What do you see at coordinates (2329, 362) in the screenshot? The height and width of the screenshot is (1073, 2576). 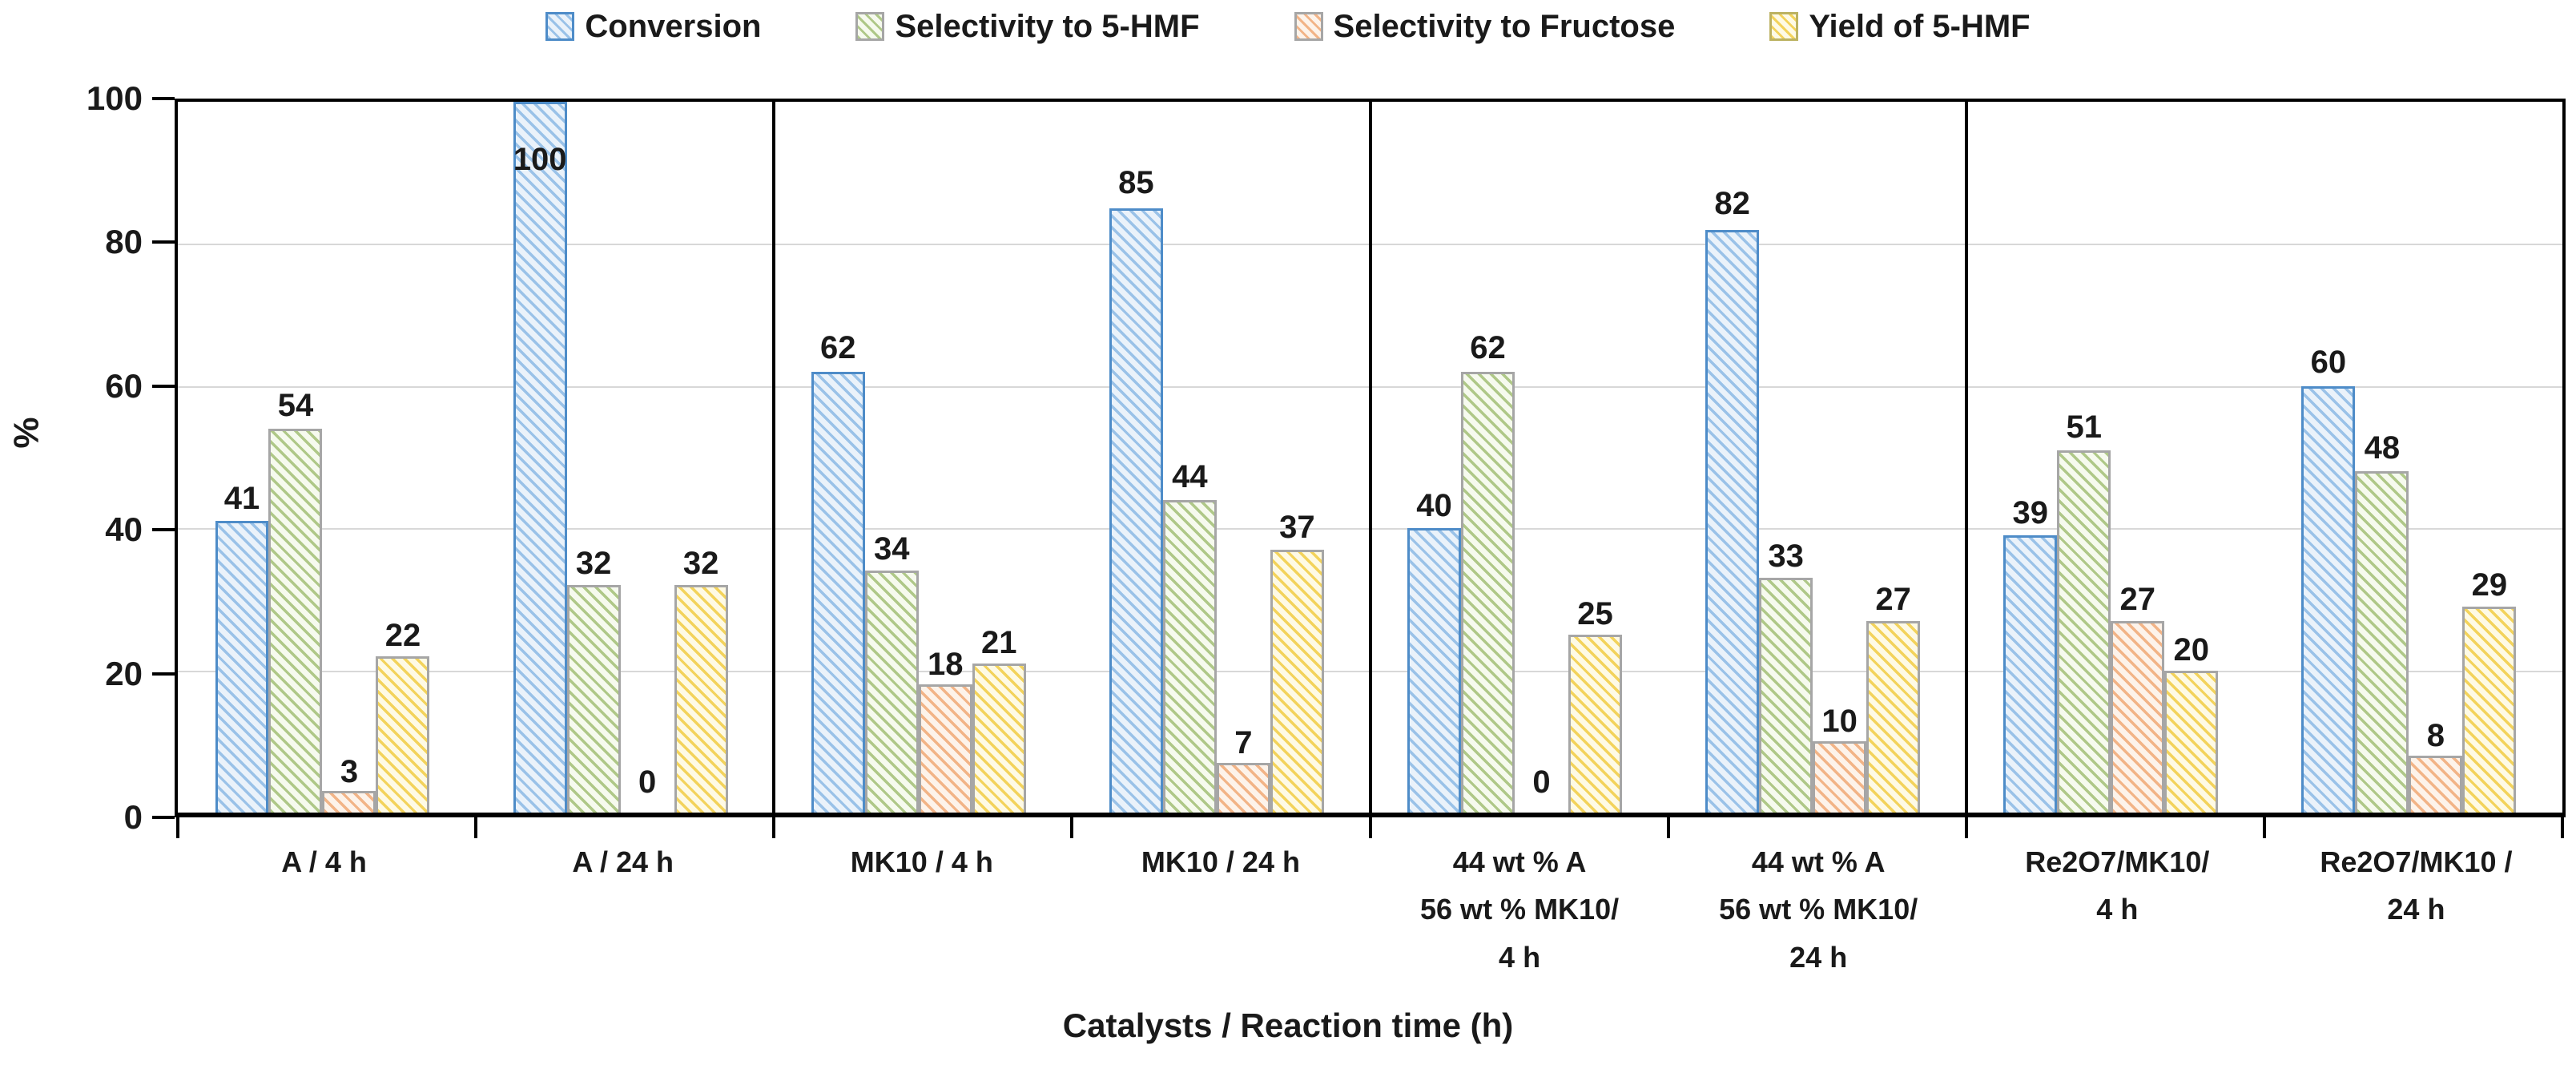 I see `bar-value-label: 60` at bounding box center [2329, 362].